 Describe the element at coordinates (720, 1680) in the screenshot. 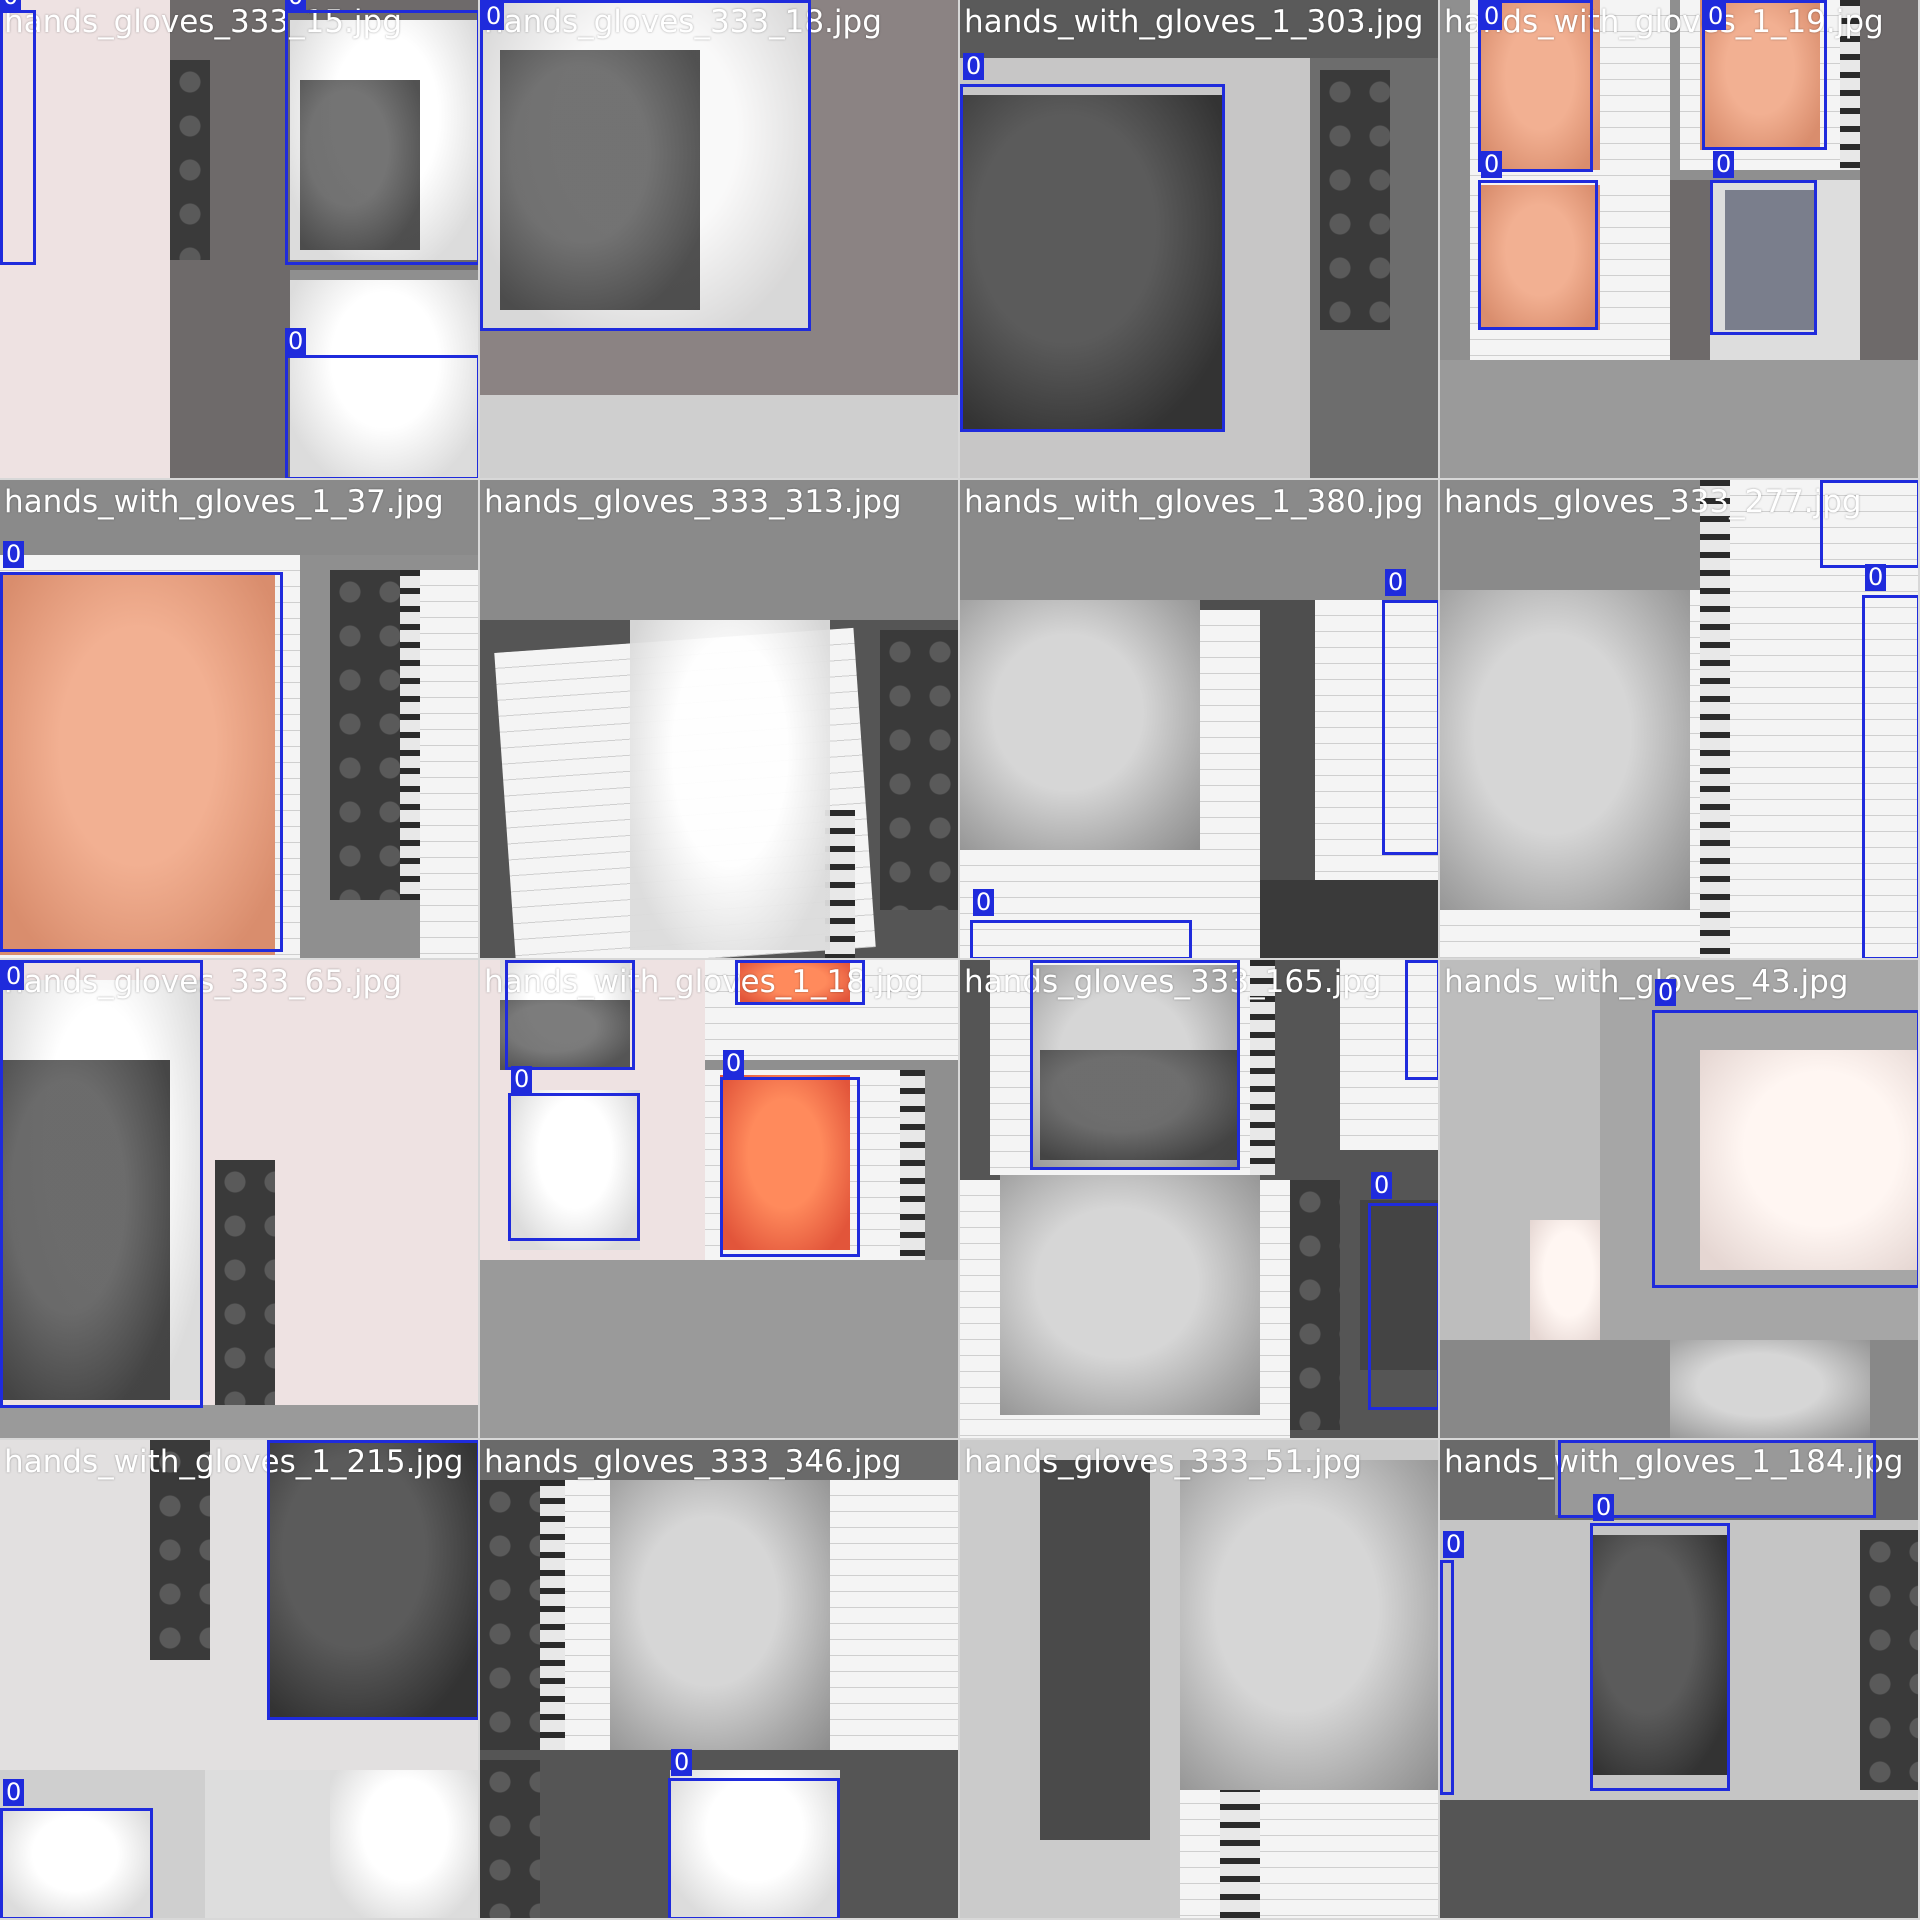

I see `tile-14: hands_gloves_333_346.jpg 0` at that location.